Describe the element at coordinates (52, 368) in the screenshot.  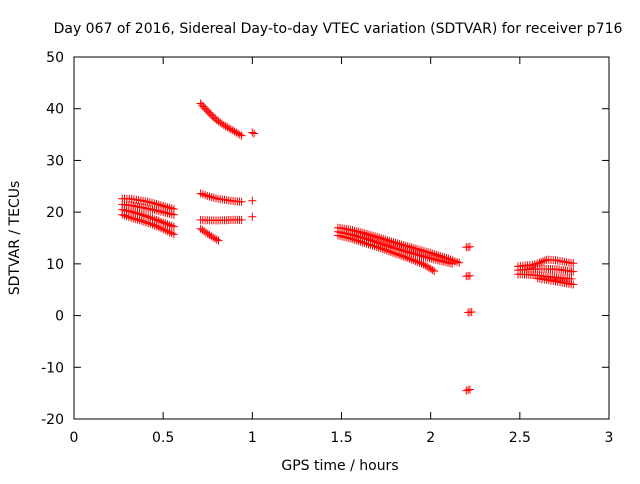
I see `y-tick-label: -10` at that location.